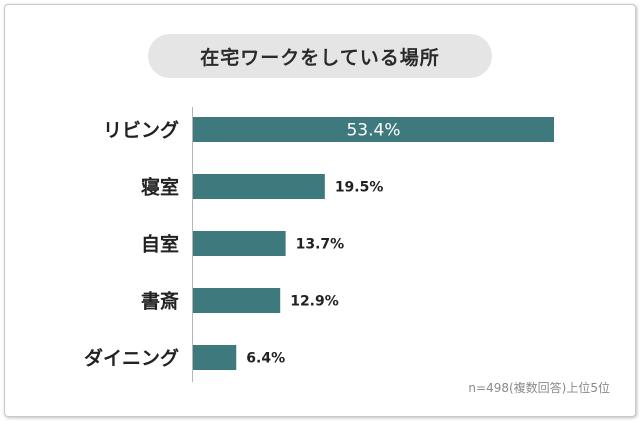  I want to click on data-label: 53.4%, so click(373, 131).